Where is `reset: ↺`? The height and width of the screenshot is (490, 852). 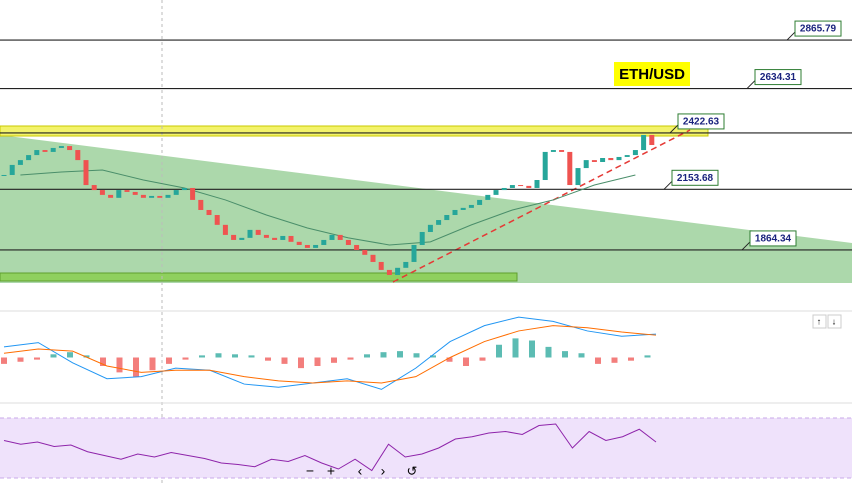
reset: ↺ is located at coordinates (412, 470).